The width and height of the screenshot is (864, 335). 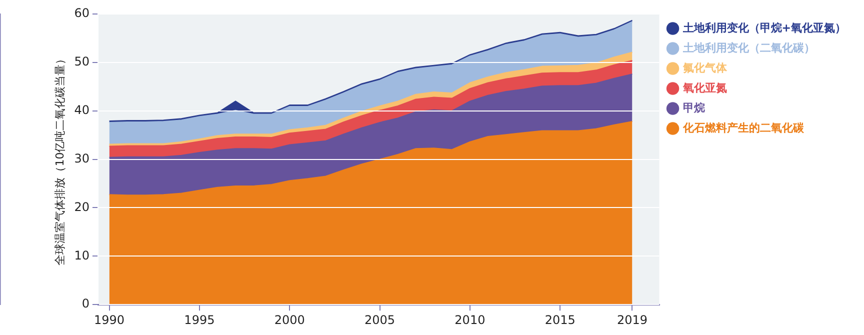 What do you see at coordinates (705, 67) in the screenshot?
I see `legend-label: 氟化气体` at bounding box center [705, 67].